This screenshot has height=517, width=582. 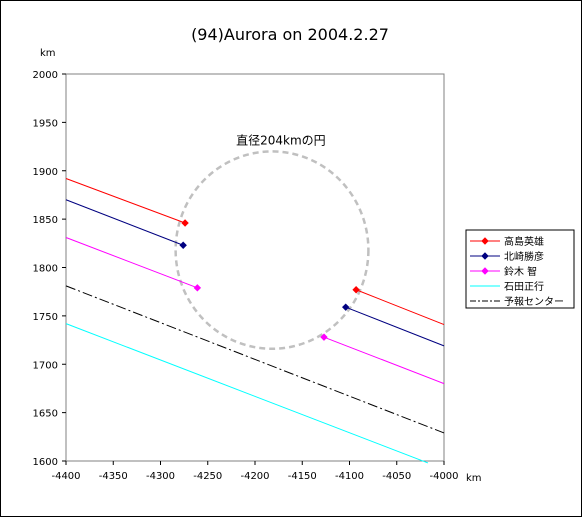 What do you see at coordinates (524, 286) in the screenshot?
I see `legend-label: 石田正行` at bounding box center [524, 286].